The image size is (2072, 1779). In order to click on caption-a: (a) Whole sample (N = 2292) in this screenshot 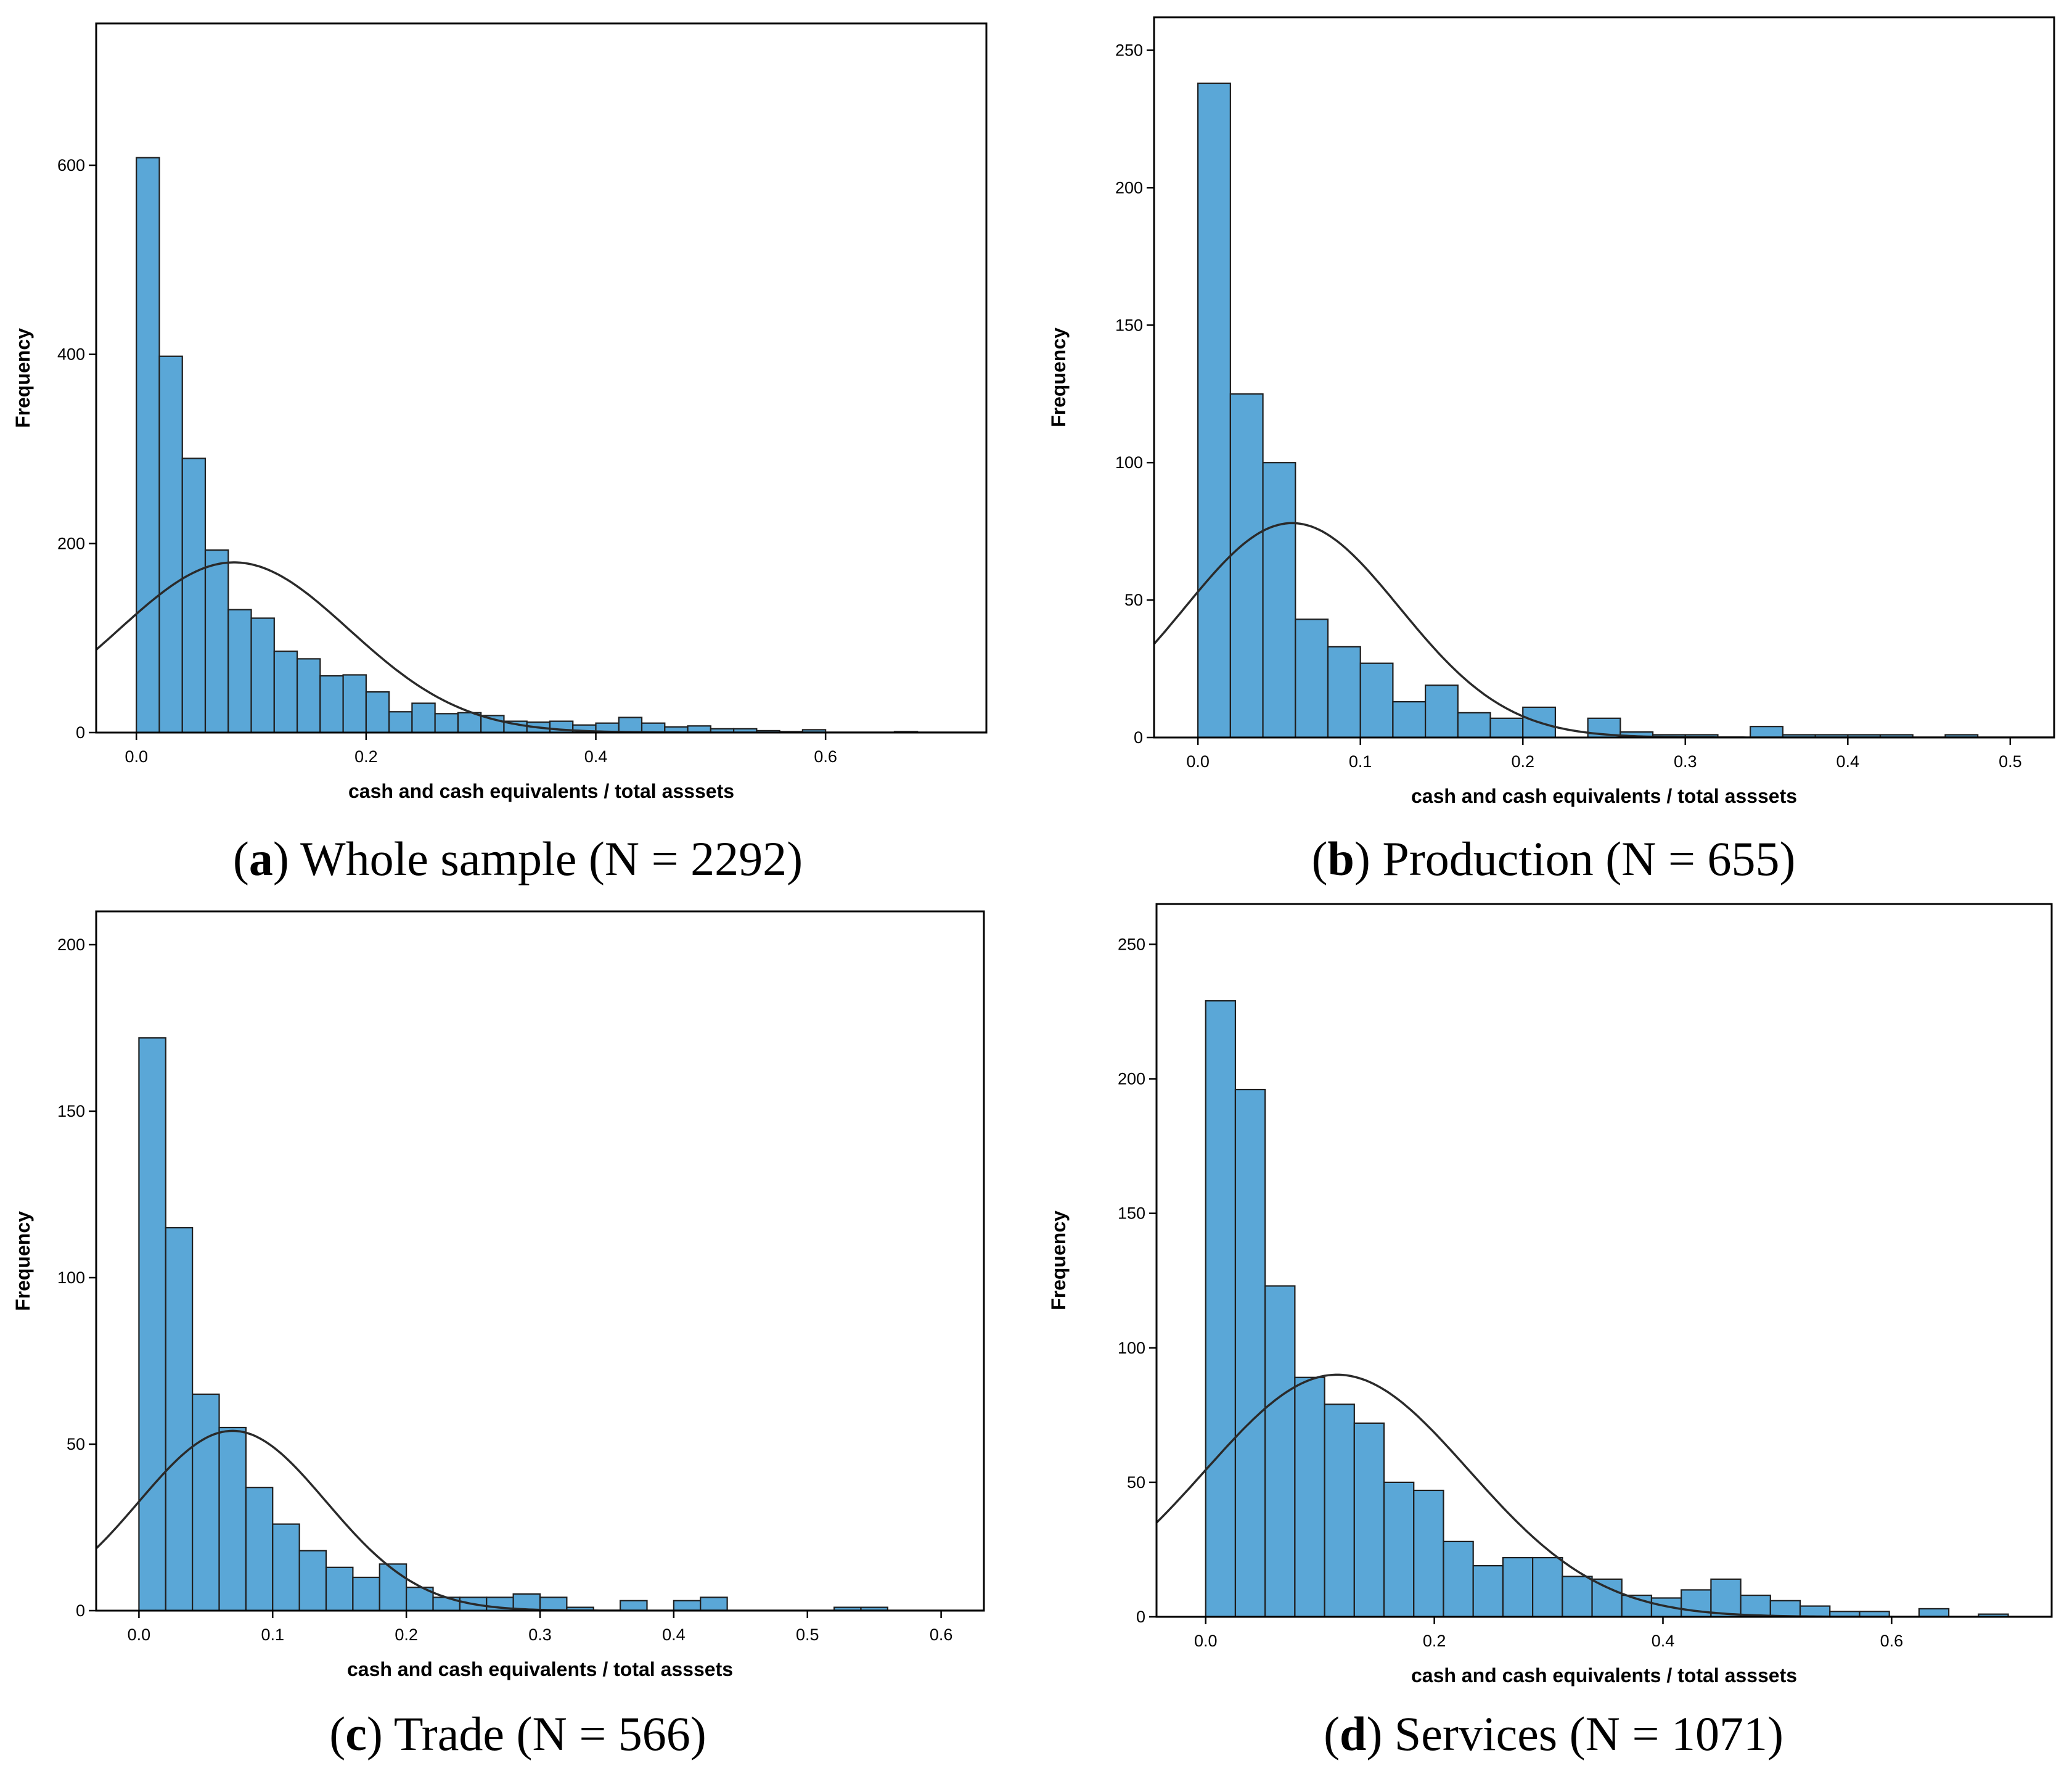, I will do `click(517, 858)`.